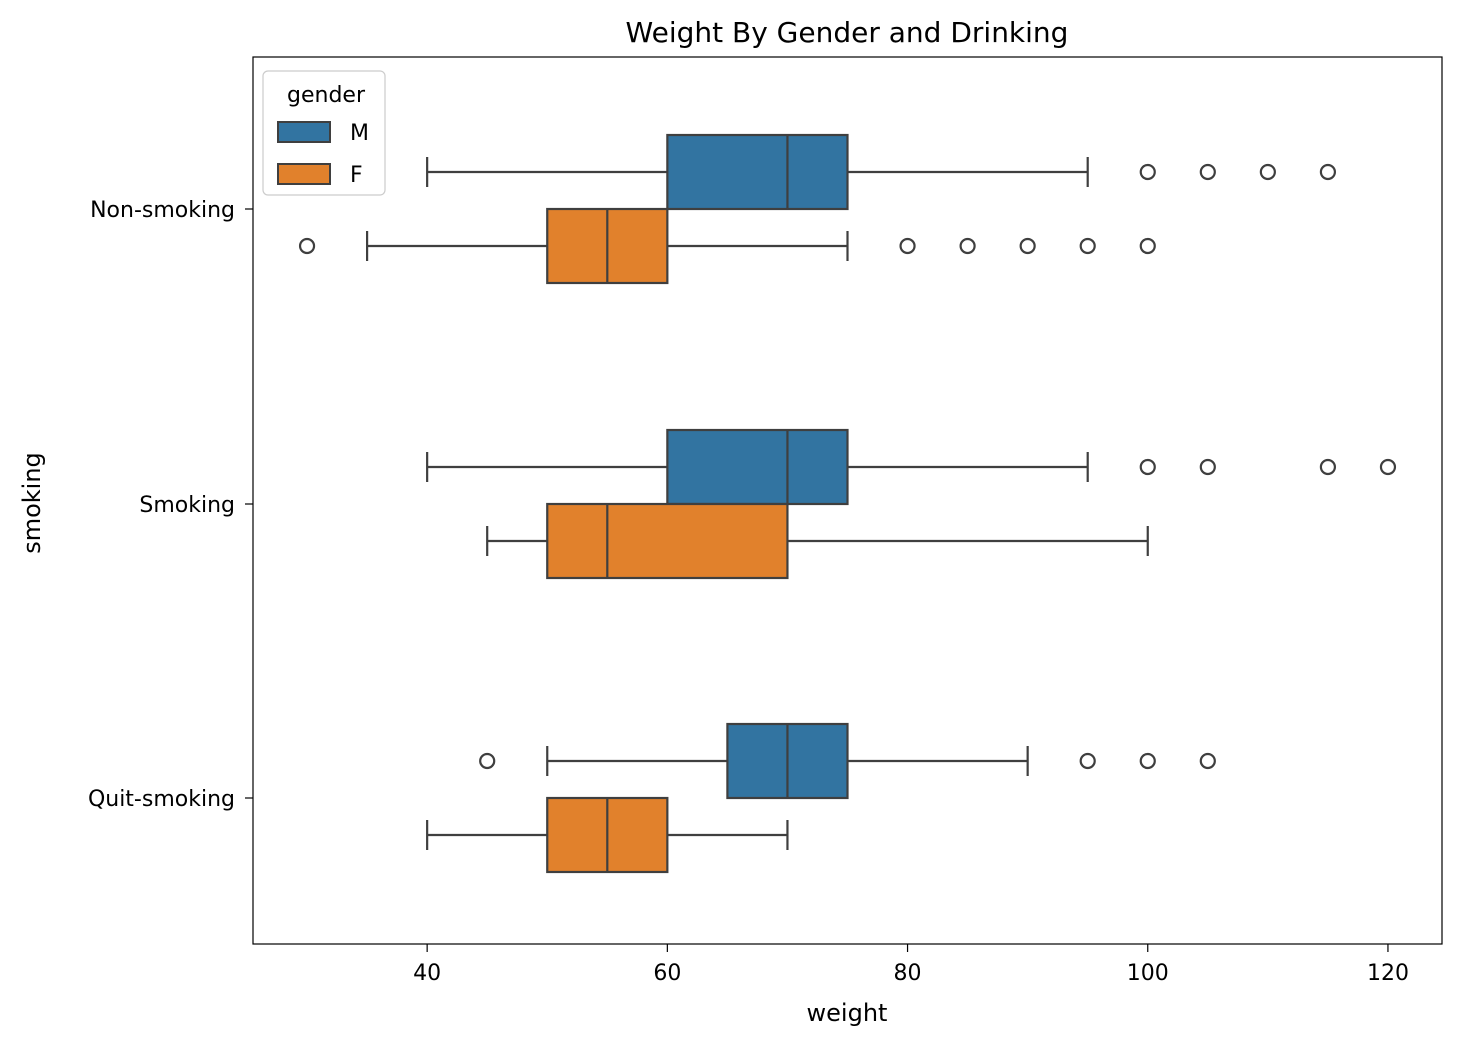 This screenshot has height=1051, width=1462. I want to click on x-axis-label: weight, so click(847, 1013).